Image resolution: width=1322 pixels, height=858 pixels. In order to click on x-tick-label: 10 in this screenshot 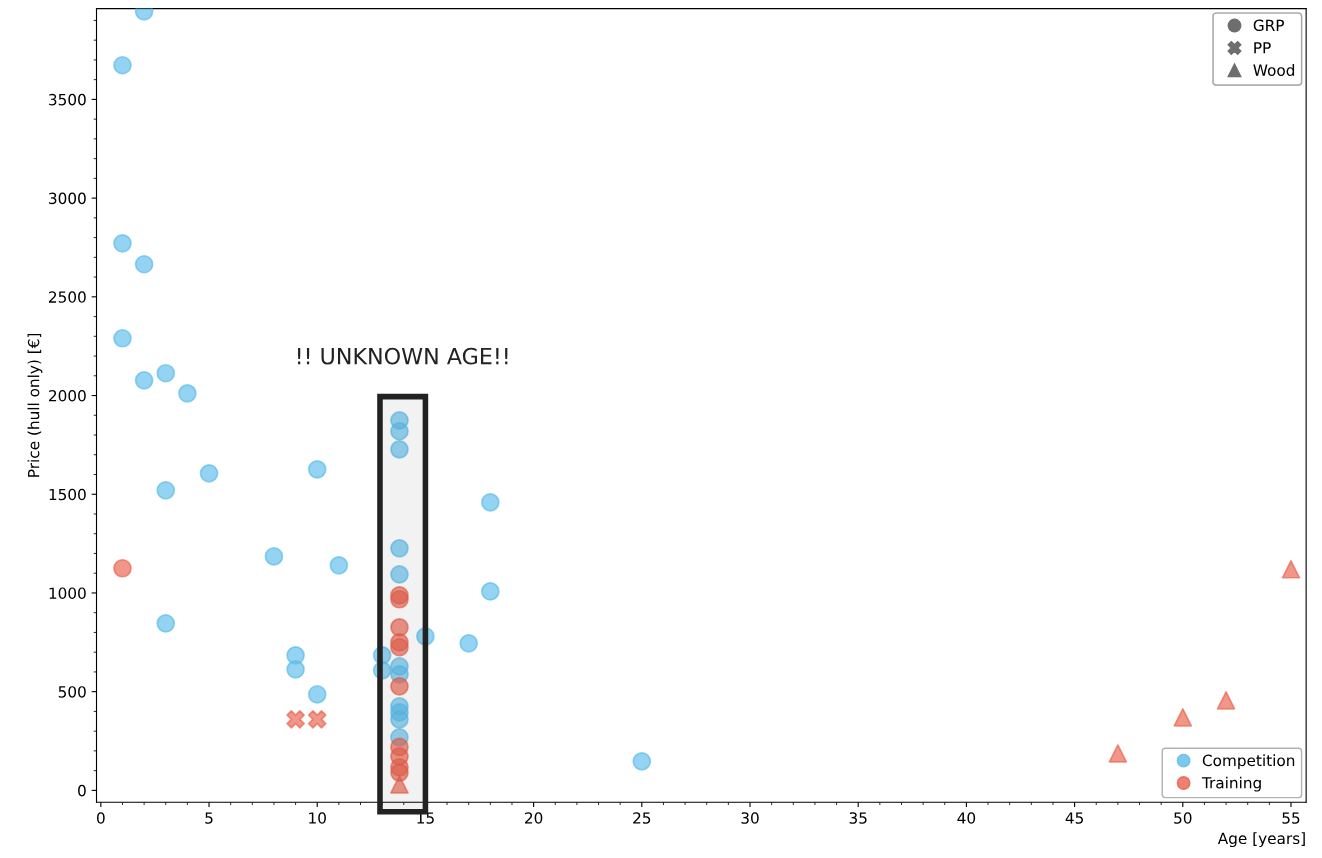, I will do `click(317, 818)`.